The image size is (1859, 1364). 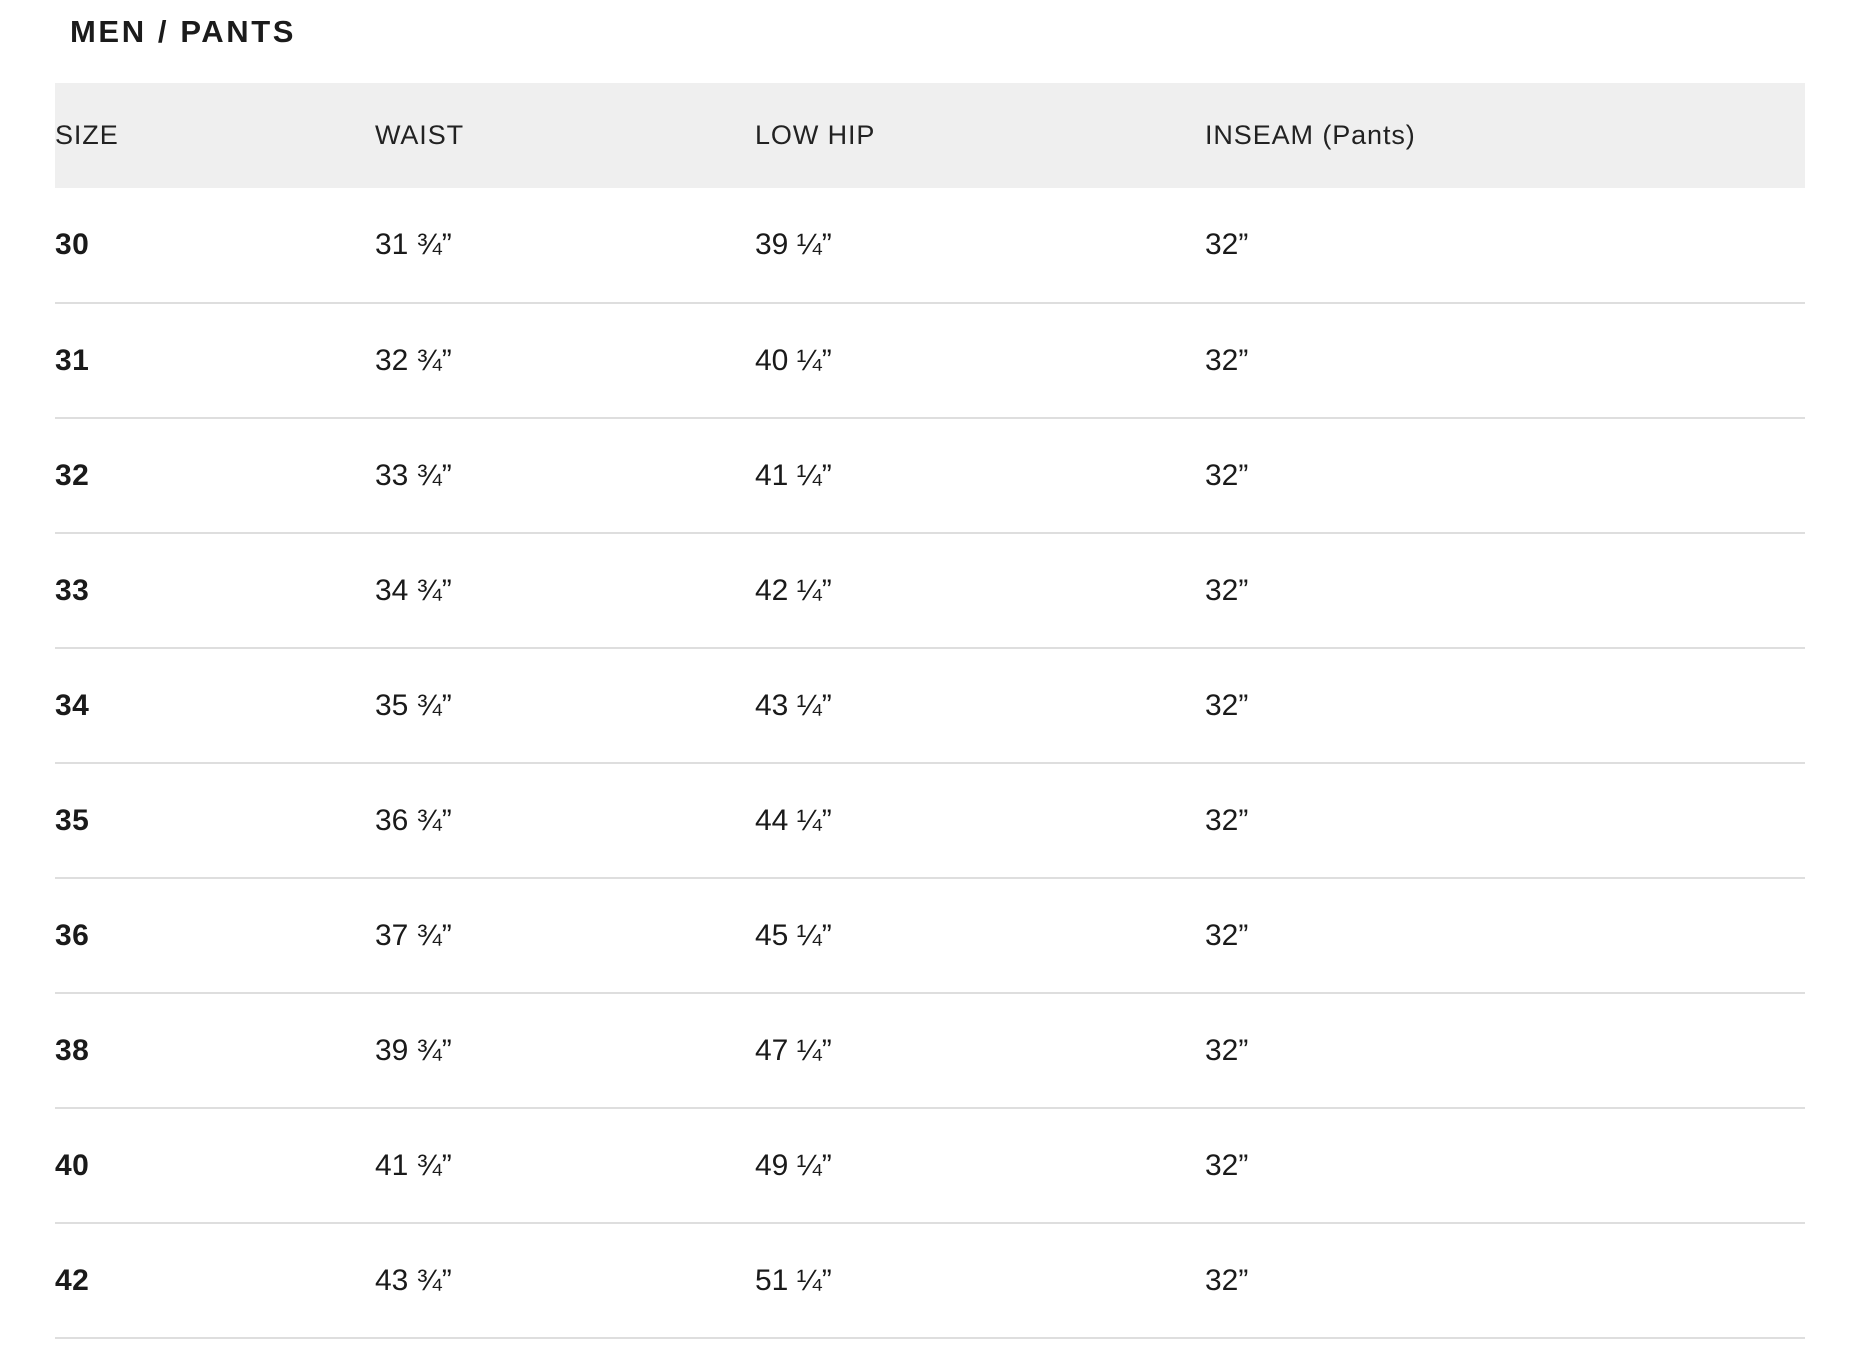 I want to click on cell-size: 35, so click(x=215, y=821).